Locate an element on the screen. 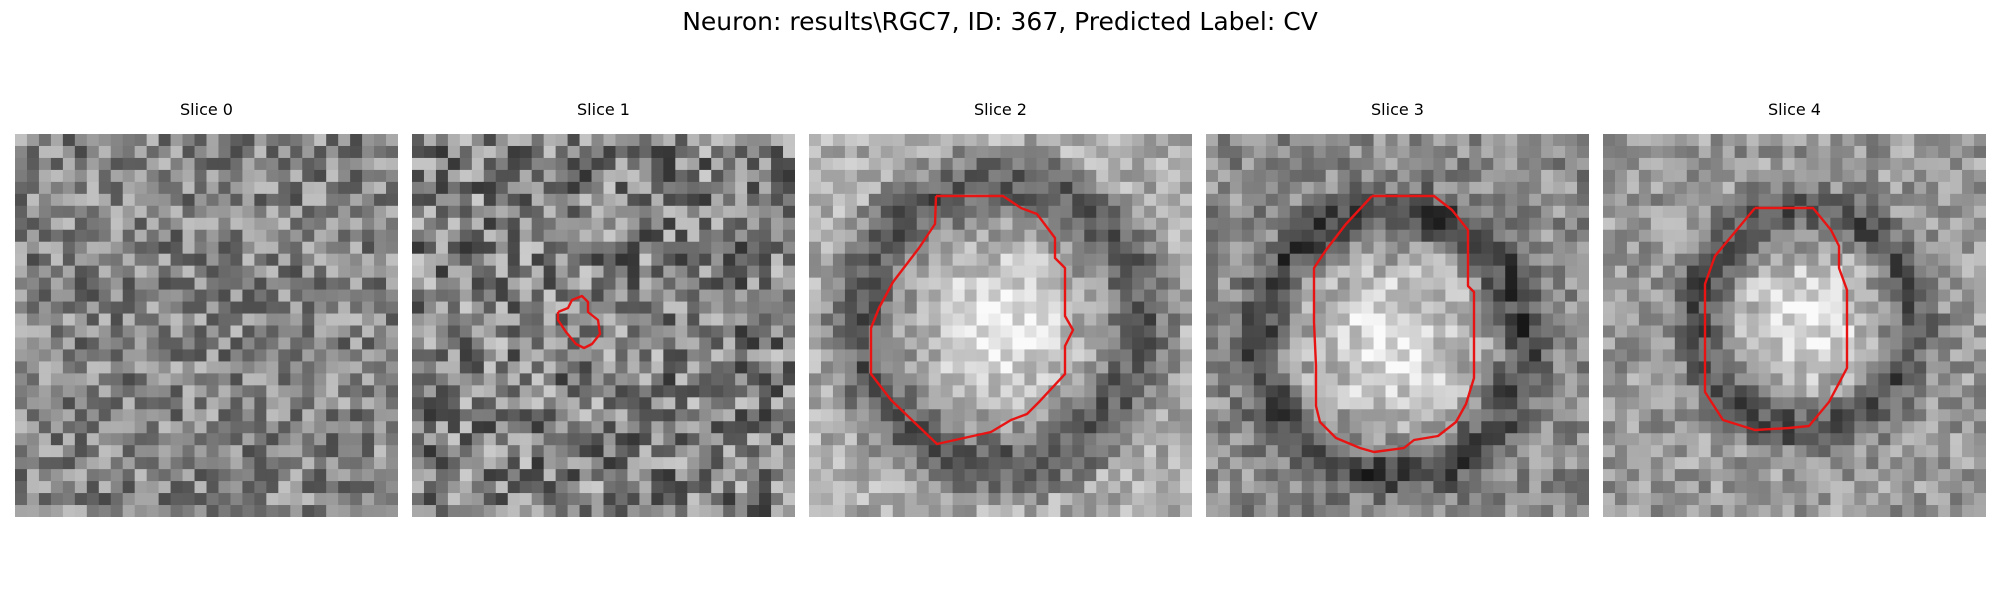 The width and height of the screenshot is (2000, 600). slice-title: Slice 2 is located at coordinates (1000, 109).